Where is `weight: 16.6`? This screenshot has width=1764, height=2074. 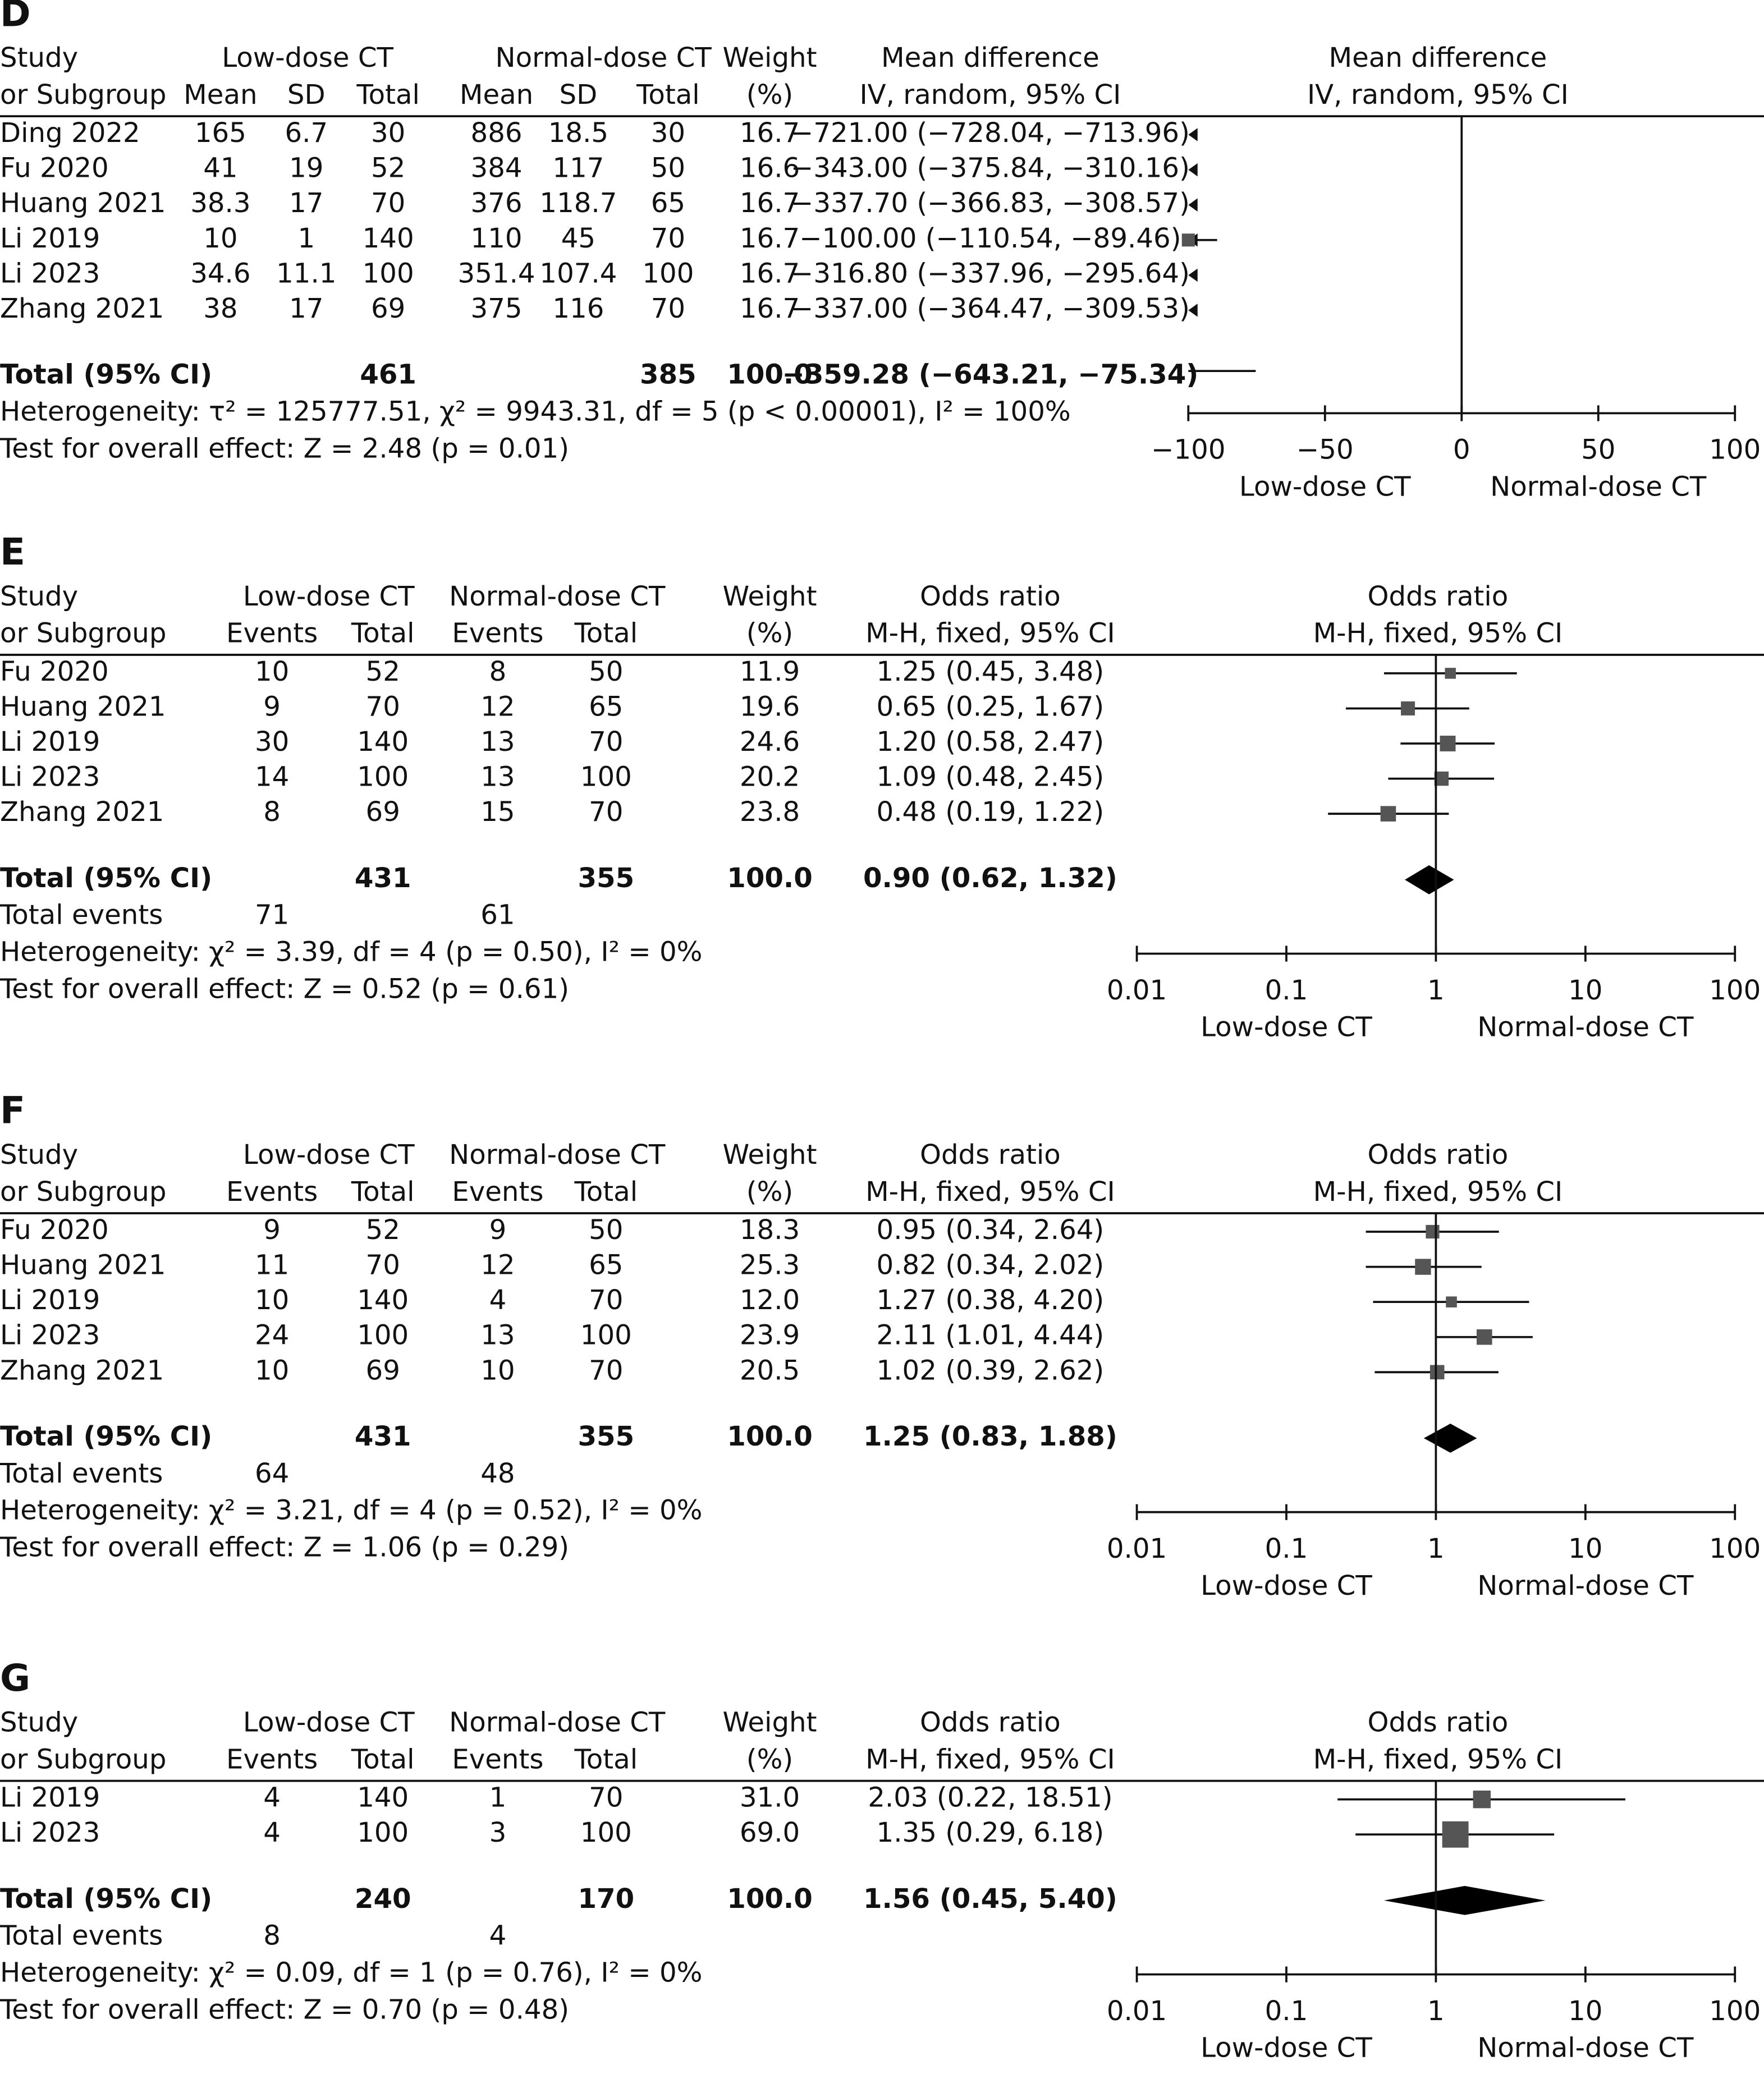 weight: 16.6 is located at coordinates (770, 168).